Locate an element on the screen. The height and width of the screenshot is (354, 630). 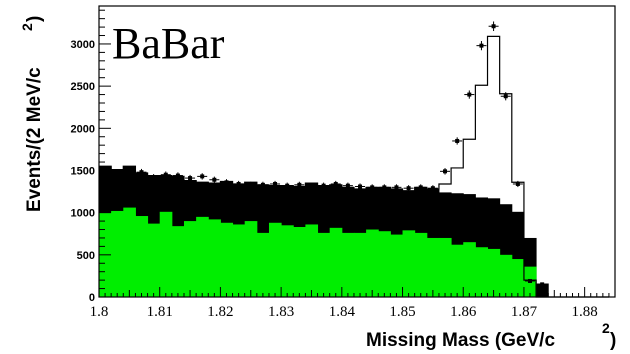
x-tick-label: 1.86 is located at coordinates (463, 312).